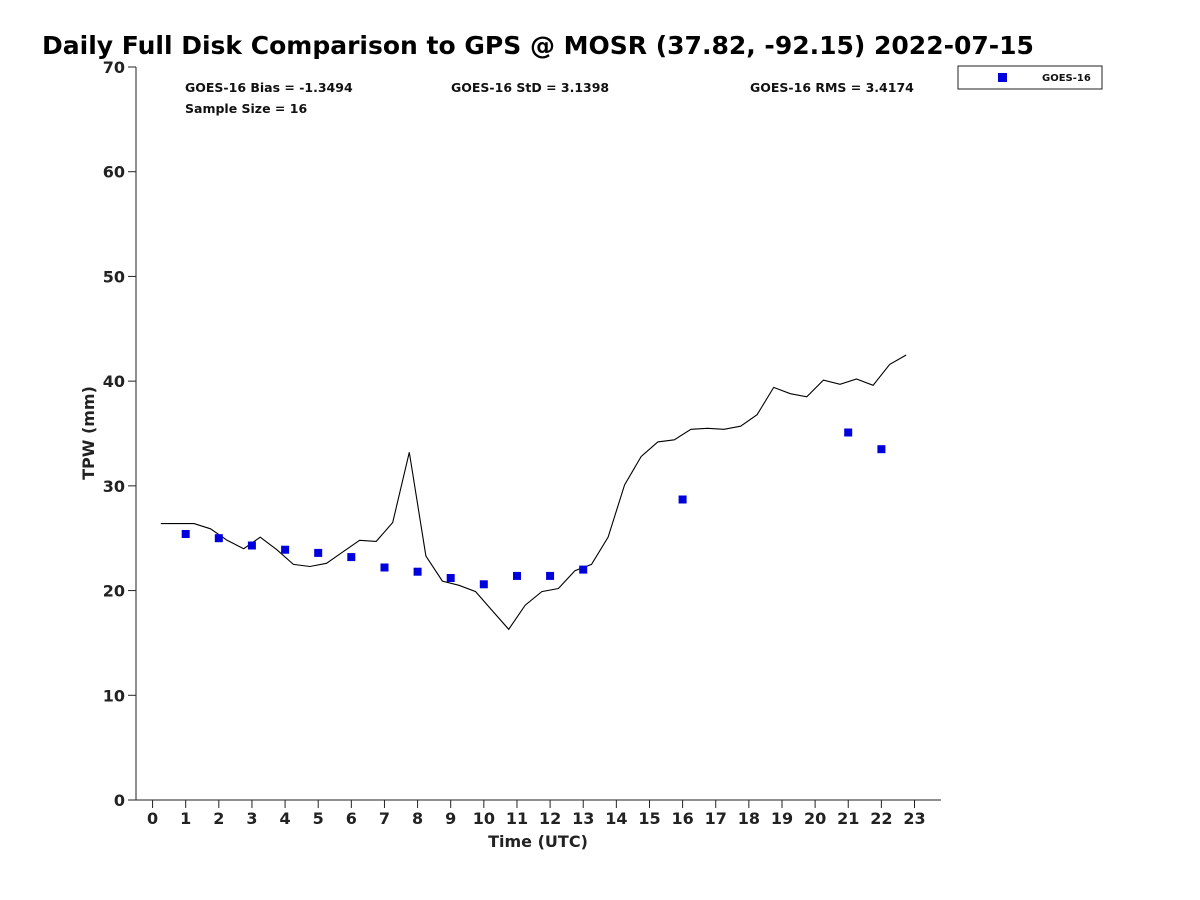  Describe the element at coordinates (114, 172) in the screenshot. I see `y-tick-label: 60` at that location.